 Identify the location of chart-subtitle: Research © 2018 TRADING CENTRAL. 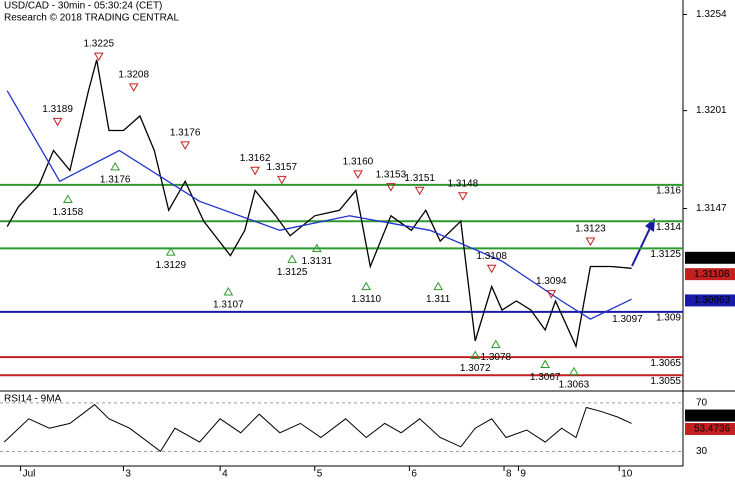
(91, 18).